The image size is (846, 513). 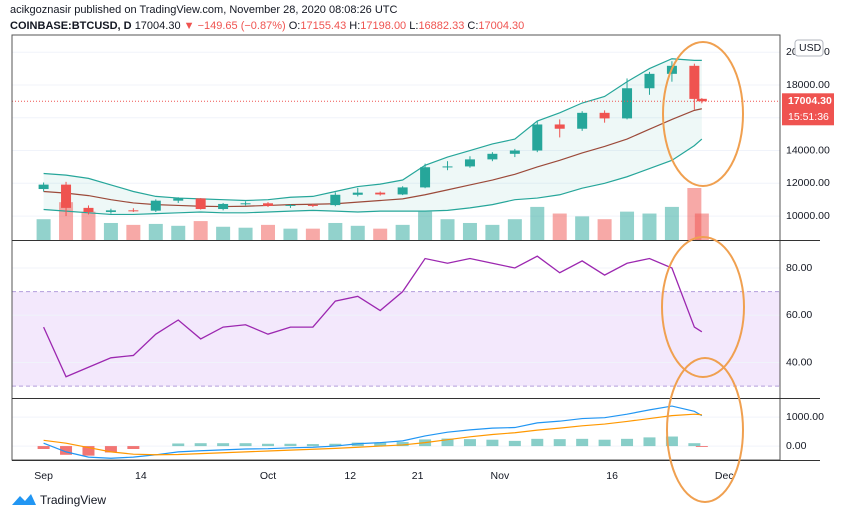 What do you see at coordinates (73, 500) in the screenshot?
I see `brand: TradingView` at bounding box center [73, 500].